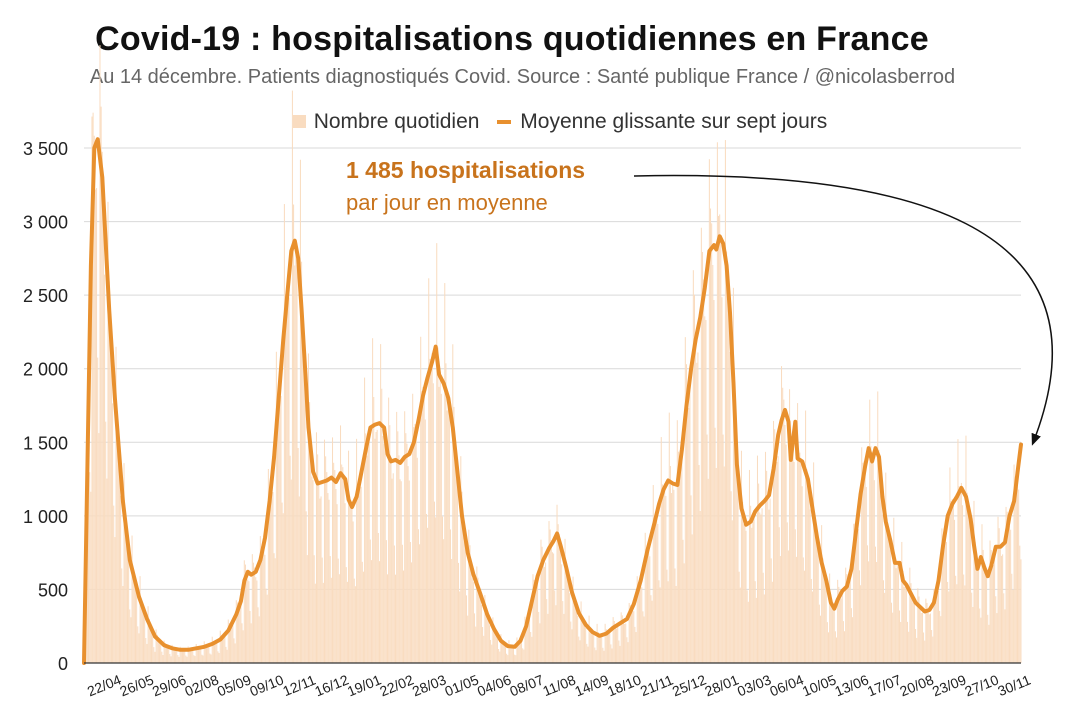 The image size is (1073, 710). I want to click on x-tick-label: 30/11, so click(1014, 686).